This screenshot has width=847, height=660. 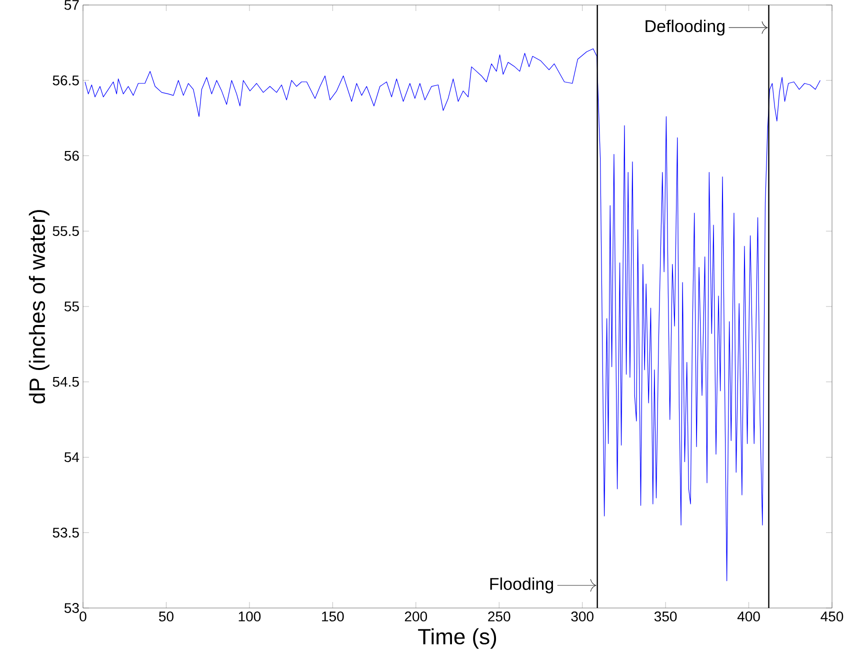 What do you see at coordinates (685, 28) in the screenshot?
I see `annotation: Deflooding` at bounding box center [685, 28].